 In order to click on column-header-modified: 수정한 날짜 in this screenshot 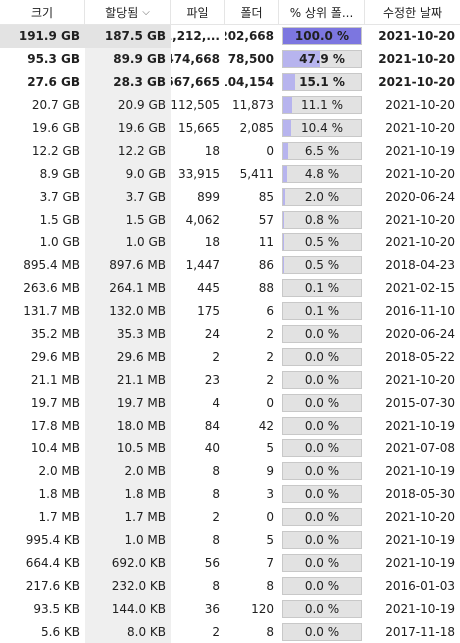, I will do `click(412, 12)`.